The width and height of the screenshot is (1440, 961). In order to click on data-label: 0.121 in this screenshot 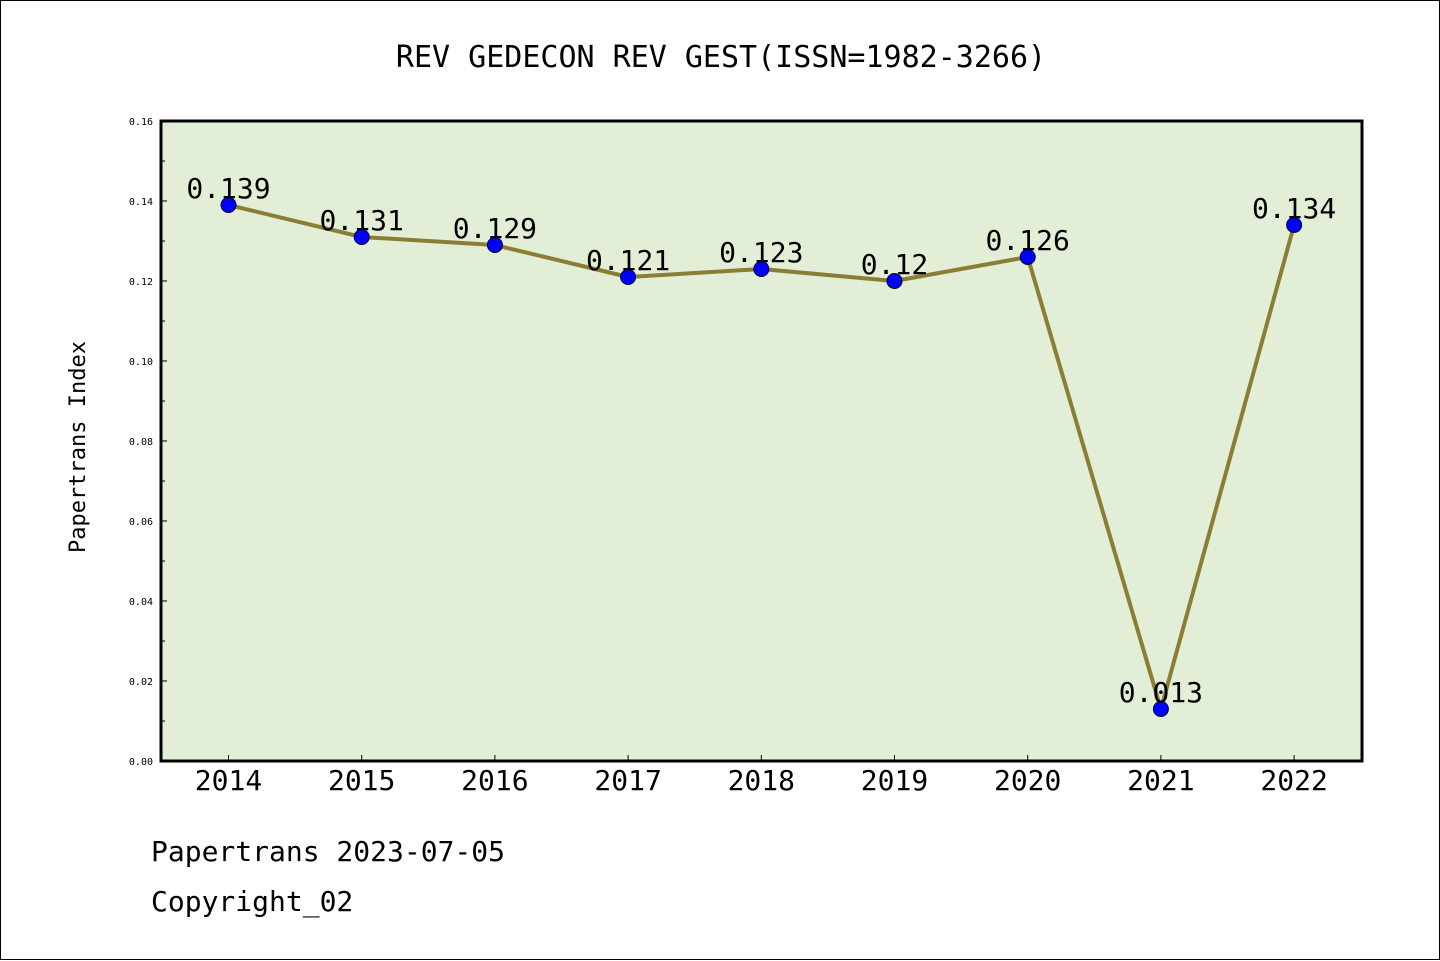, I will do `click(628, 260)`.